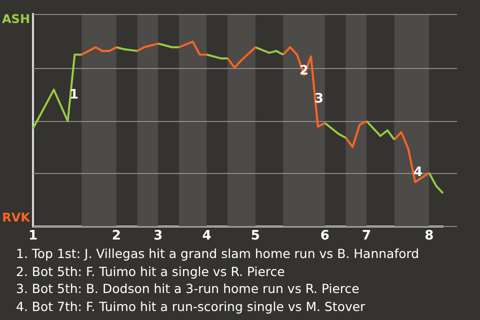 This screenshot has height=320, width=480. I want to click on x-tick-label: 7, so click(367, 236).